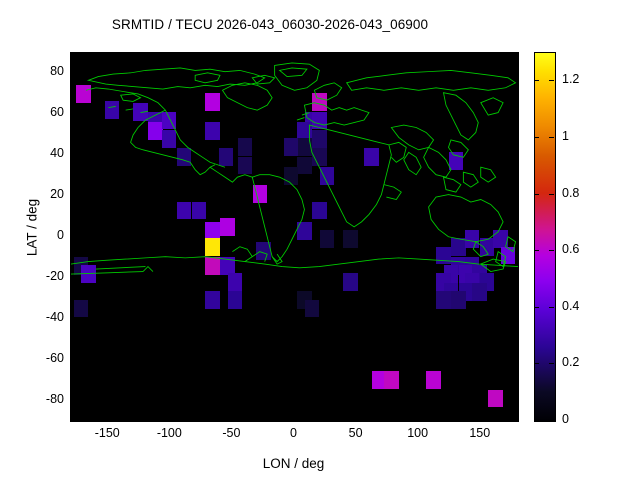  I want to click on y-tick-label: -40, so click(54, 316).